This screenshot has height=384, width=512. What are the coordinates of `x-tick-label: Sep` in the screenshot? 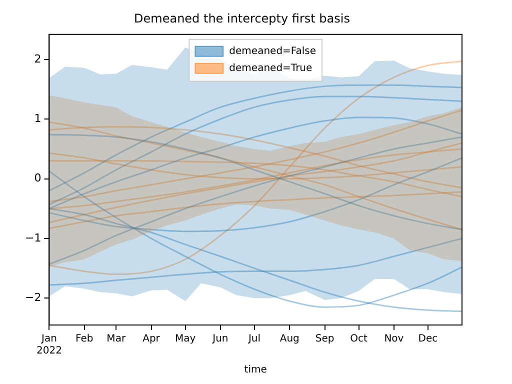 It's located at (324, 339).